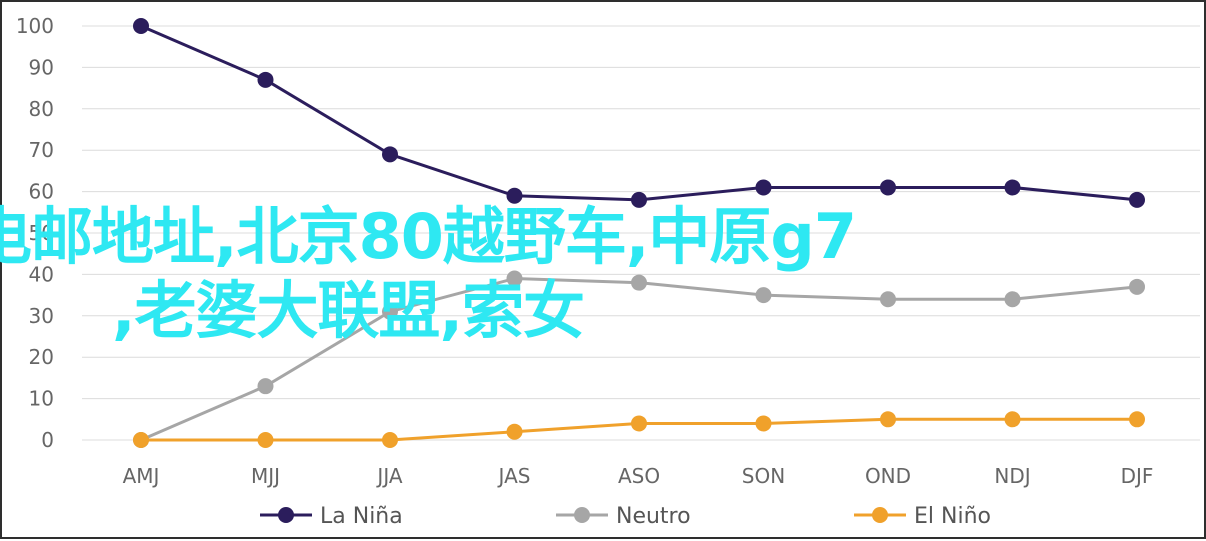  What do you see at coordinates (41, 109) in the screenshot?
I see `y-tick-label: 80` at bounding box center [41, 109].